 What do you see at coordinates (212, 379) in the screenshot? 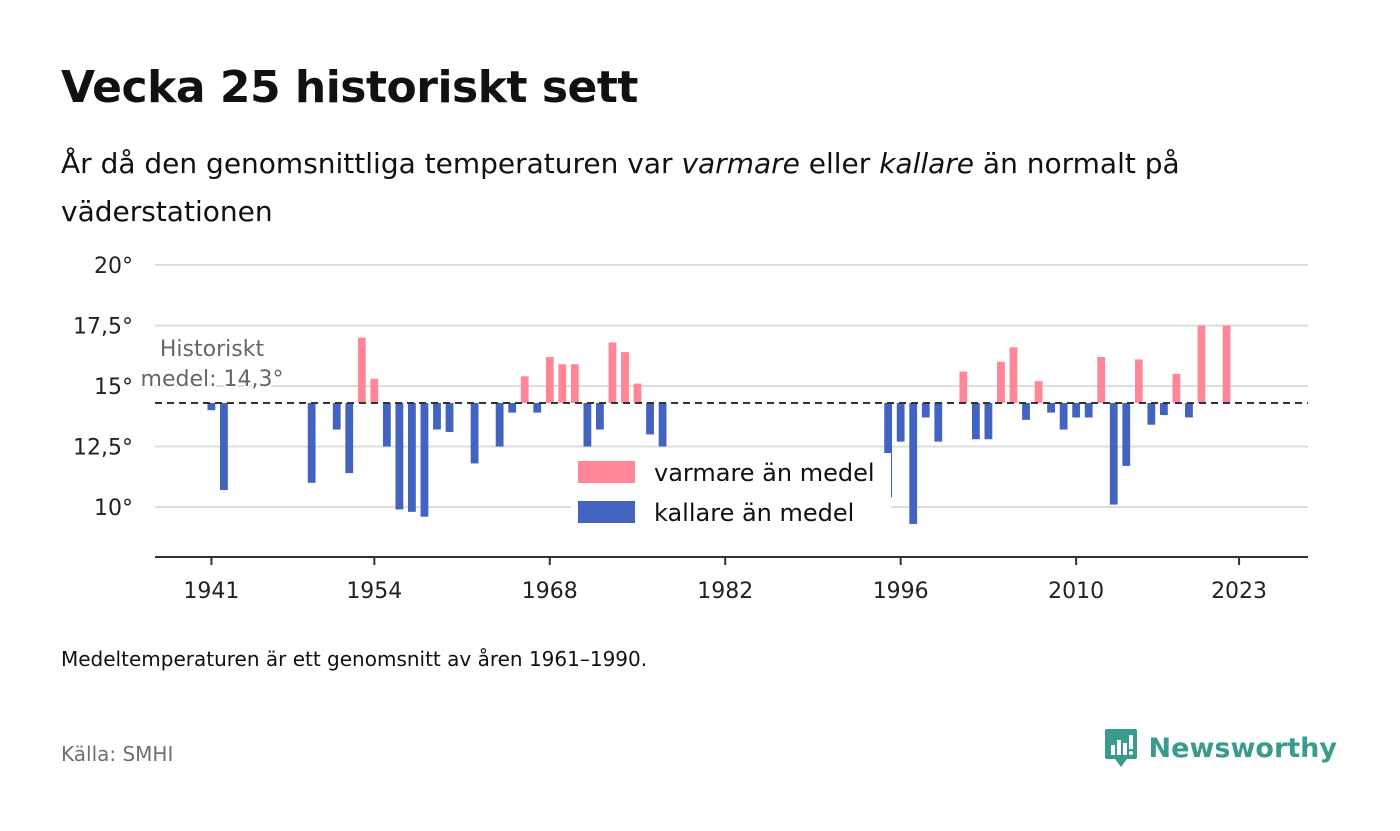
I see `baseline-label-1: medel: 14,3°` at bounding box center [212, 379].